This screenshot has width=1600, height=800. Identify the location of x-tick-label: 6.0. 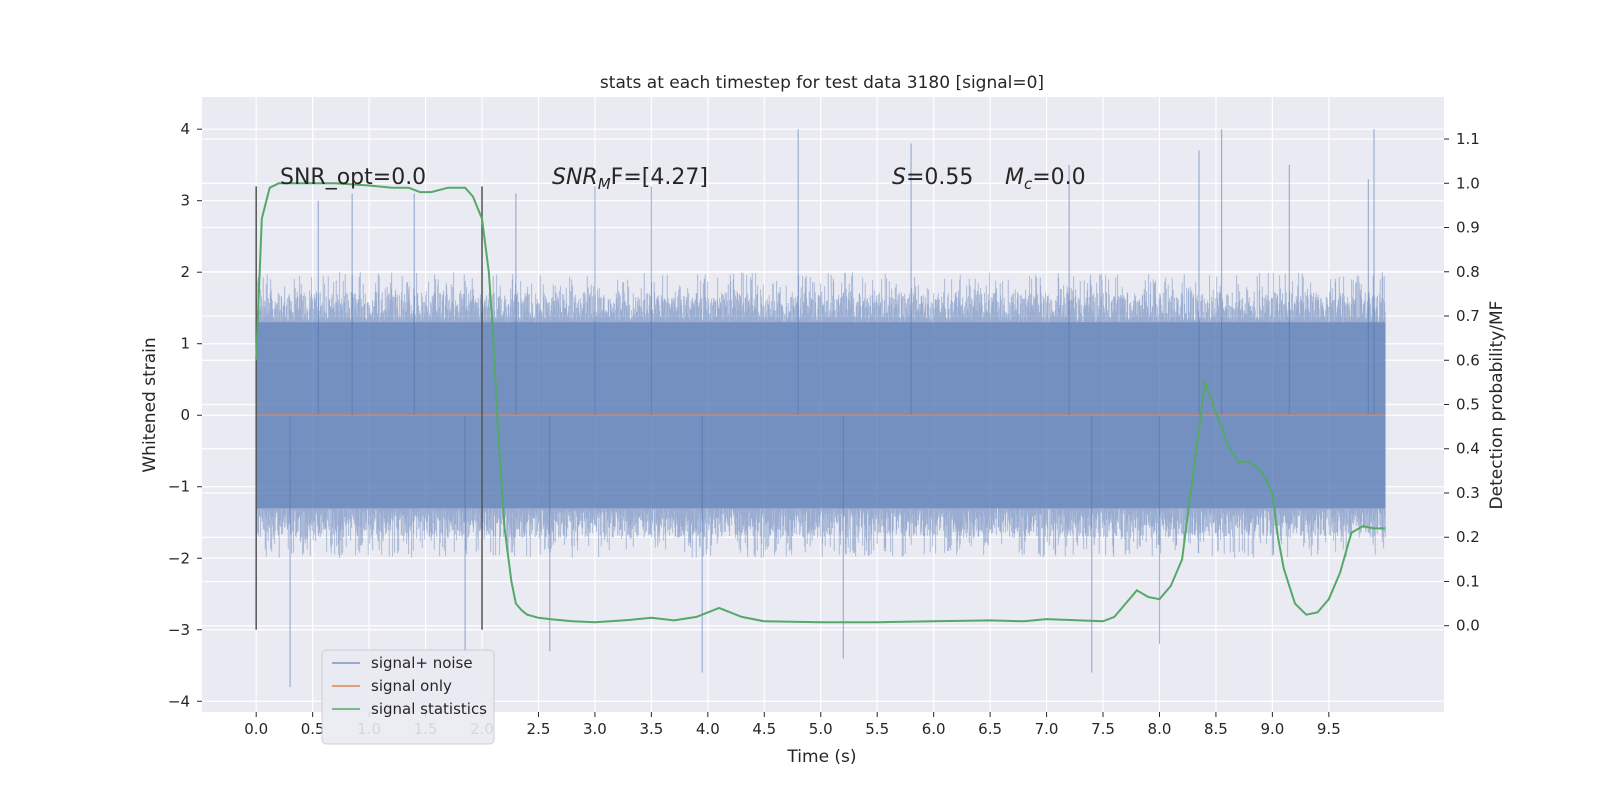
(934, 729).